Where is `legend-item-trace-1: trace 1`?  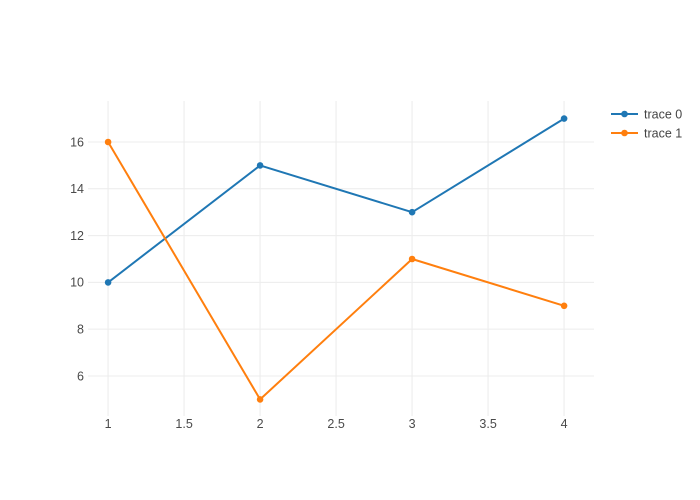 legend-item-trace-1: trace 1 is located at coordinates (646, 133).